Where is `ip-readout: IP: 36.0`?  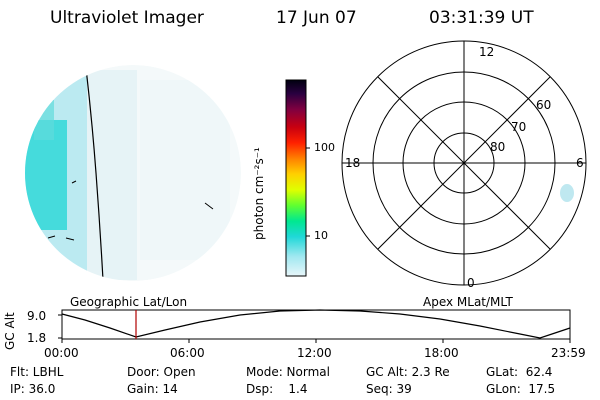 ip-readout: IP: 36.0 is located at coordinates (33, 389).